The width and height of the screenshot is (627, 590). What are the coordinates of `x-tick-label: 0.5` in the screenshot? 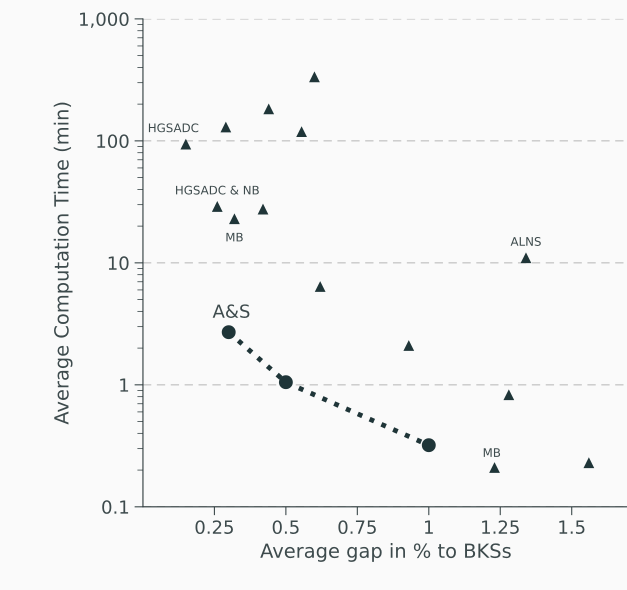 It's located at (285, 527).